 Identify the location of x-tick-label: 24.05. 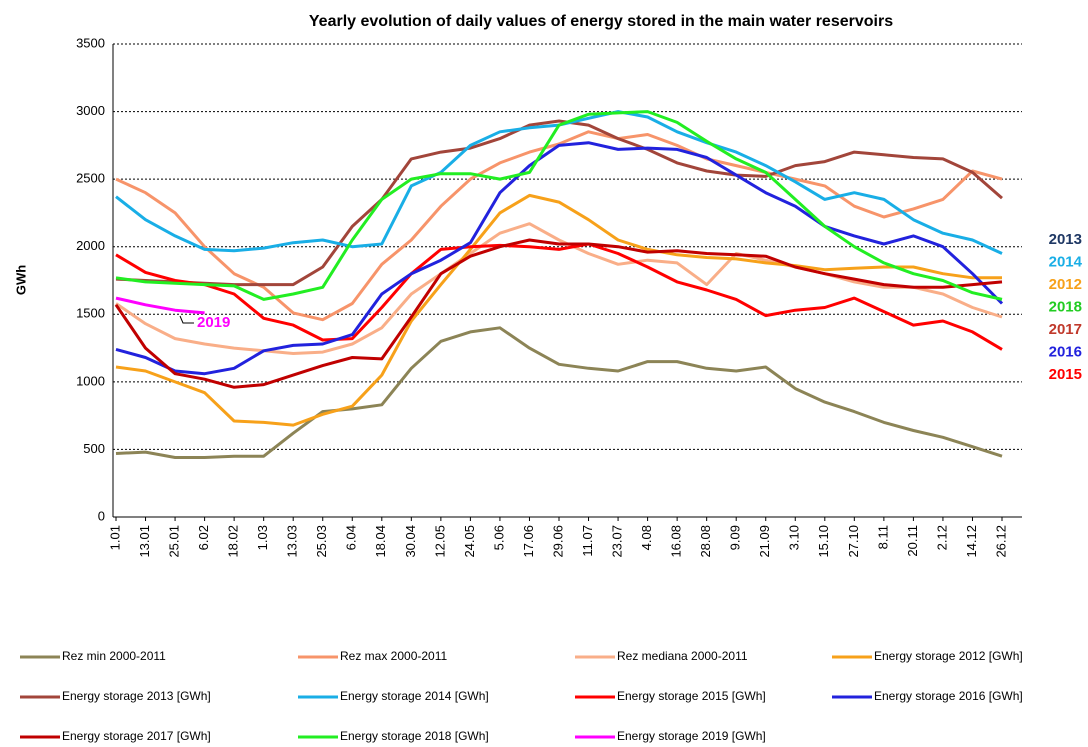
(469, 541).